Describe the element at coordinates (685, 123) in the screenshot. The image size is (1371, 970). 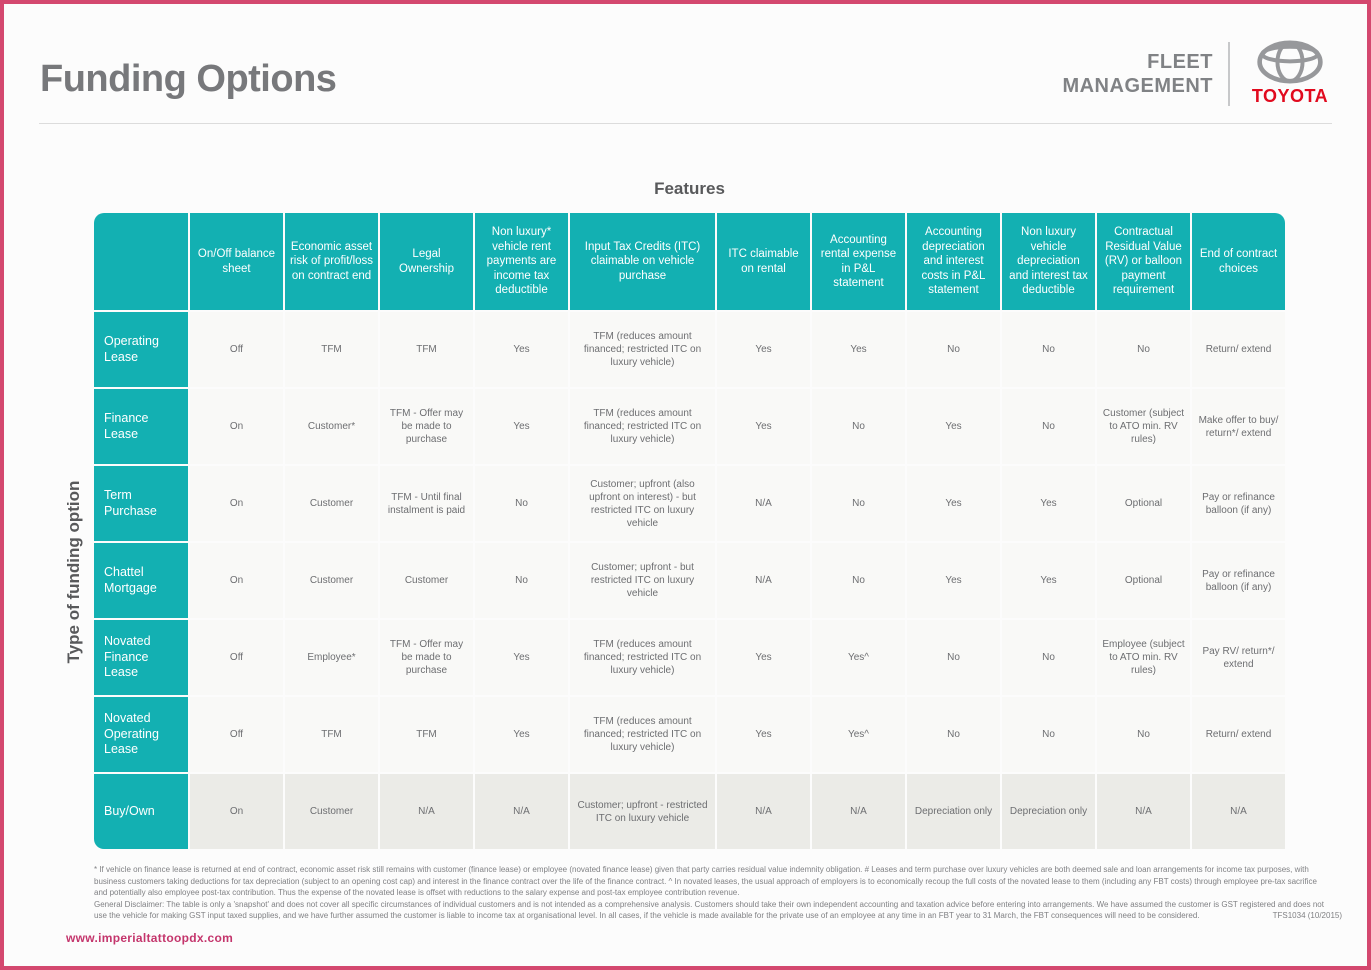
I see `header-divider` at that location.